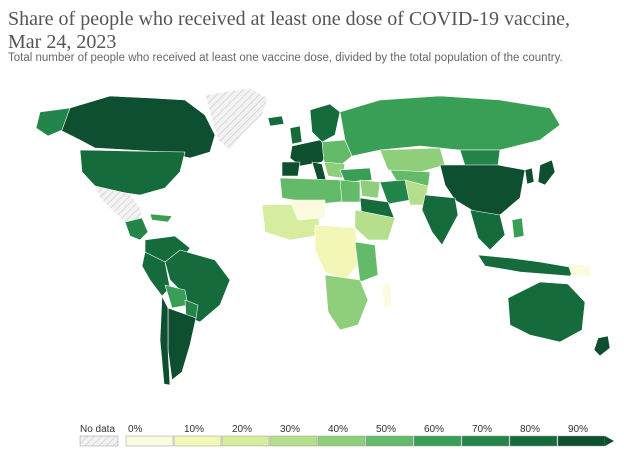 This screenshot has width=624, height=455. Describe the element at coordinates (135, 429) in the screenshot. I see `legend-tick-label: 0%` at that location.